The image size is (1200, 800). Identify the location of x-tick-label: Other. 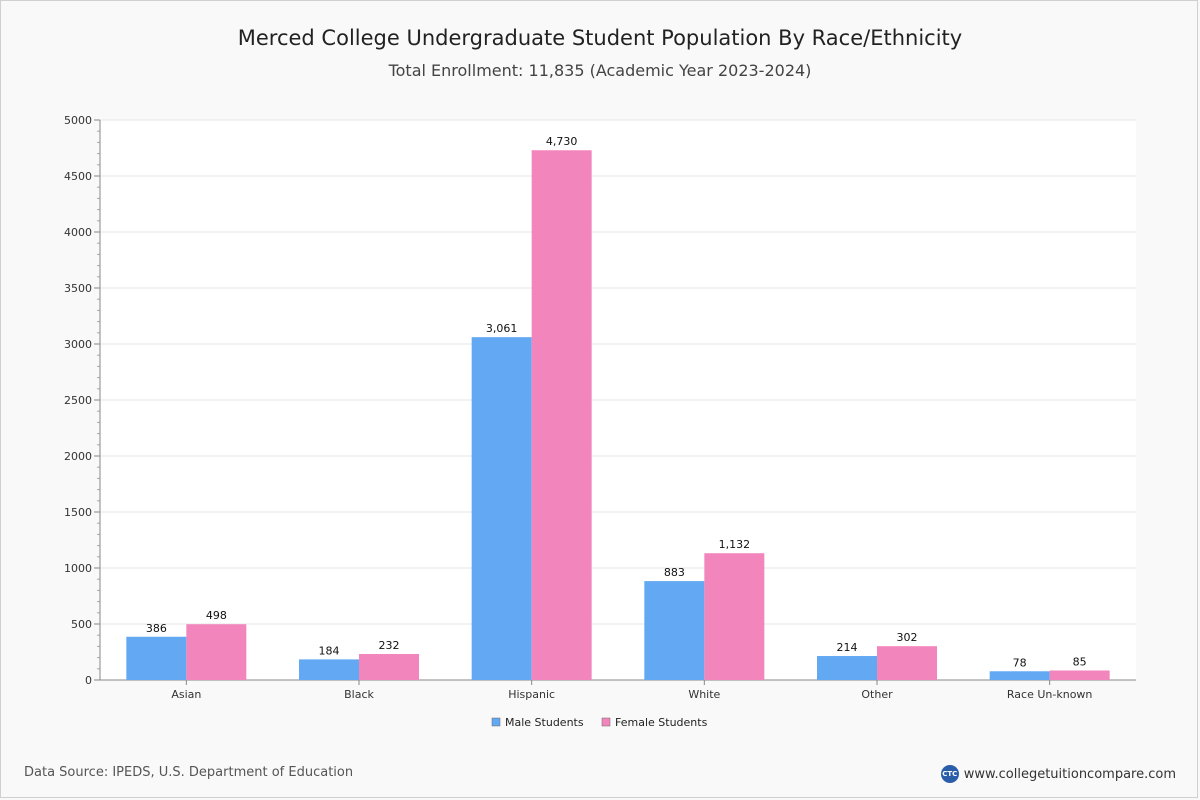
(877, 694).